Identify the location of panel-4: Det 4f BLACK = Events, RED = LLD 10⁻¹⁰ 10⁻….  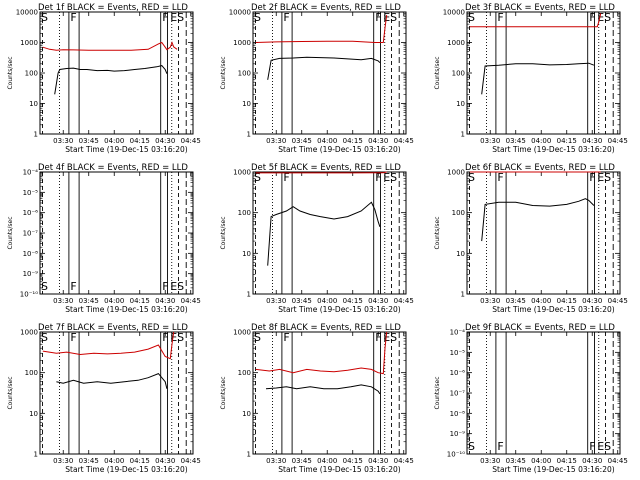
(104, 238).